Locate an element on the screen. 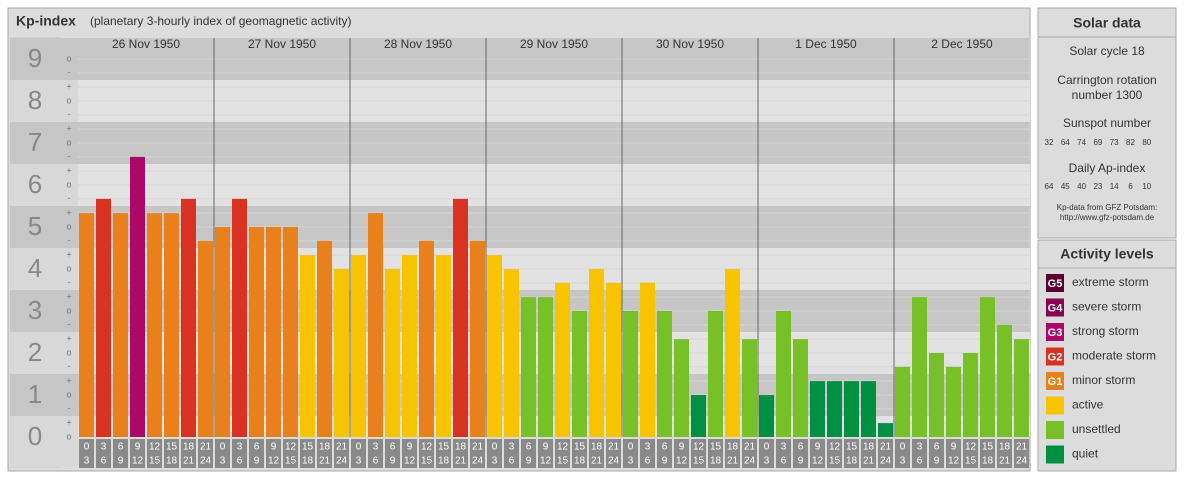 Image resolution: width=1184 pixels, height=480 pixels. chart-title: Kp-index is located at coordinates (46, 21).